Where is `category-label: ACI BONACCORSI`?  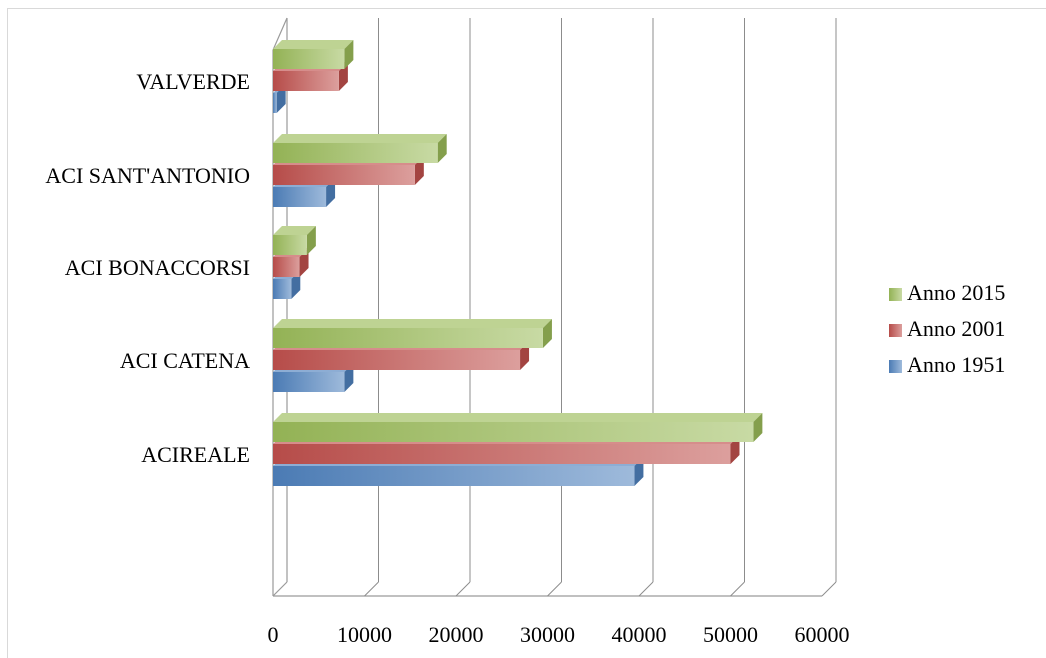 category-label: ACI BONACCORSI is located at coordinates (157, 267).